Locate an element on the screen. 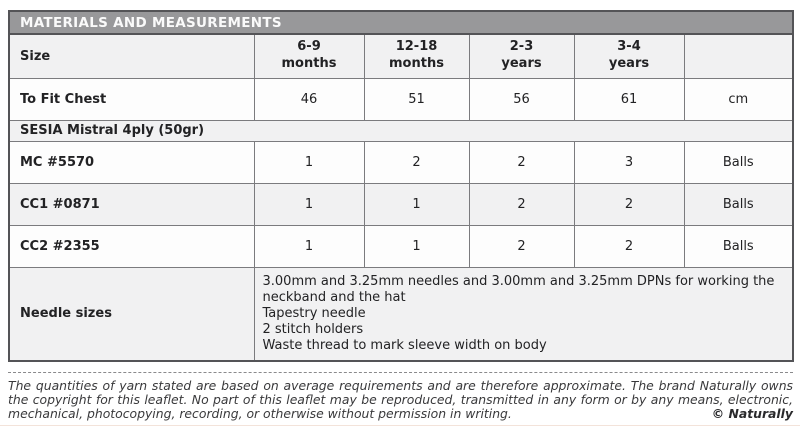  col-header-line: 3-4 is located at coordinates (629, 47).